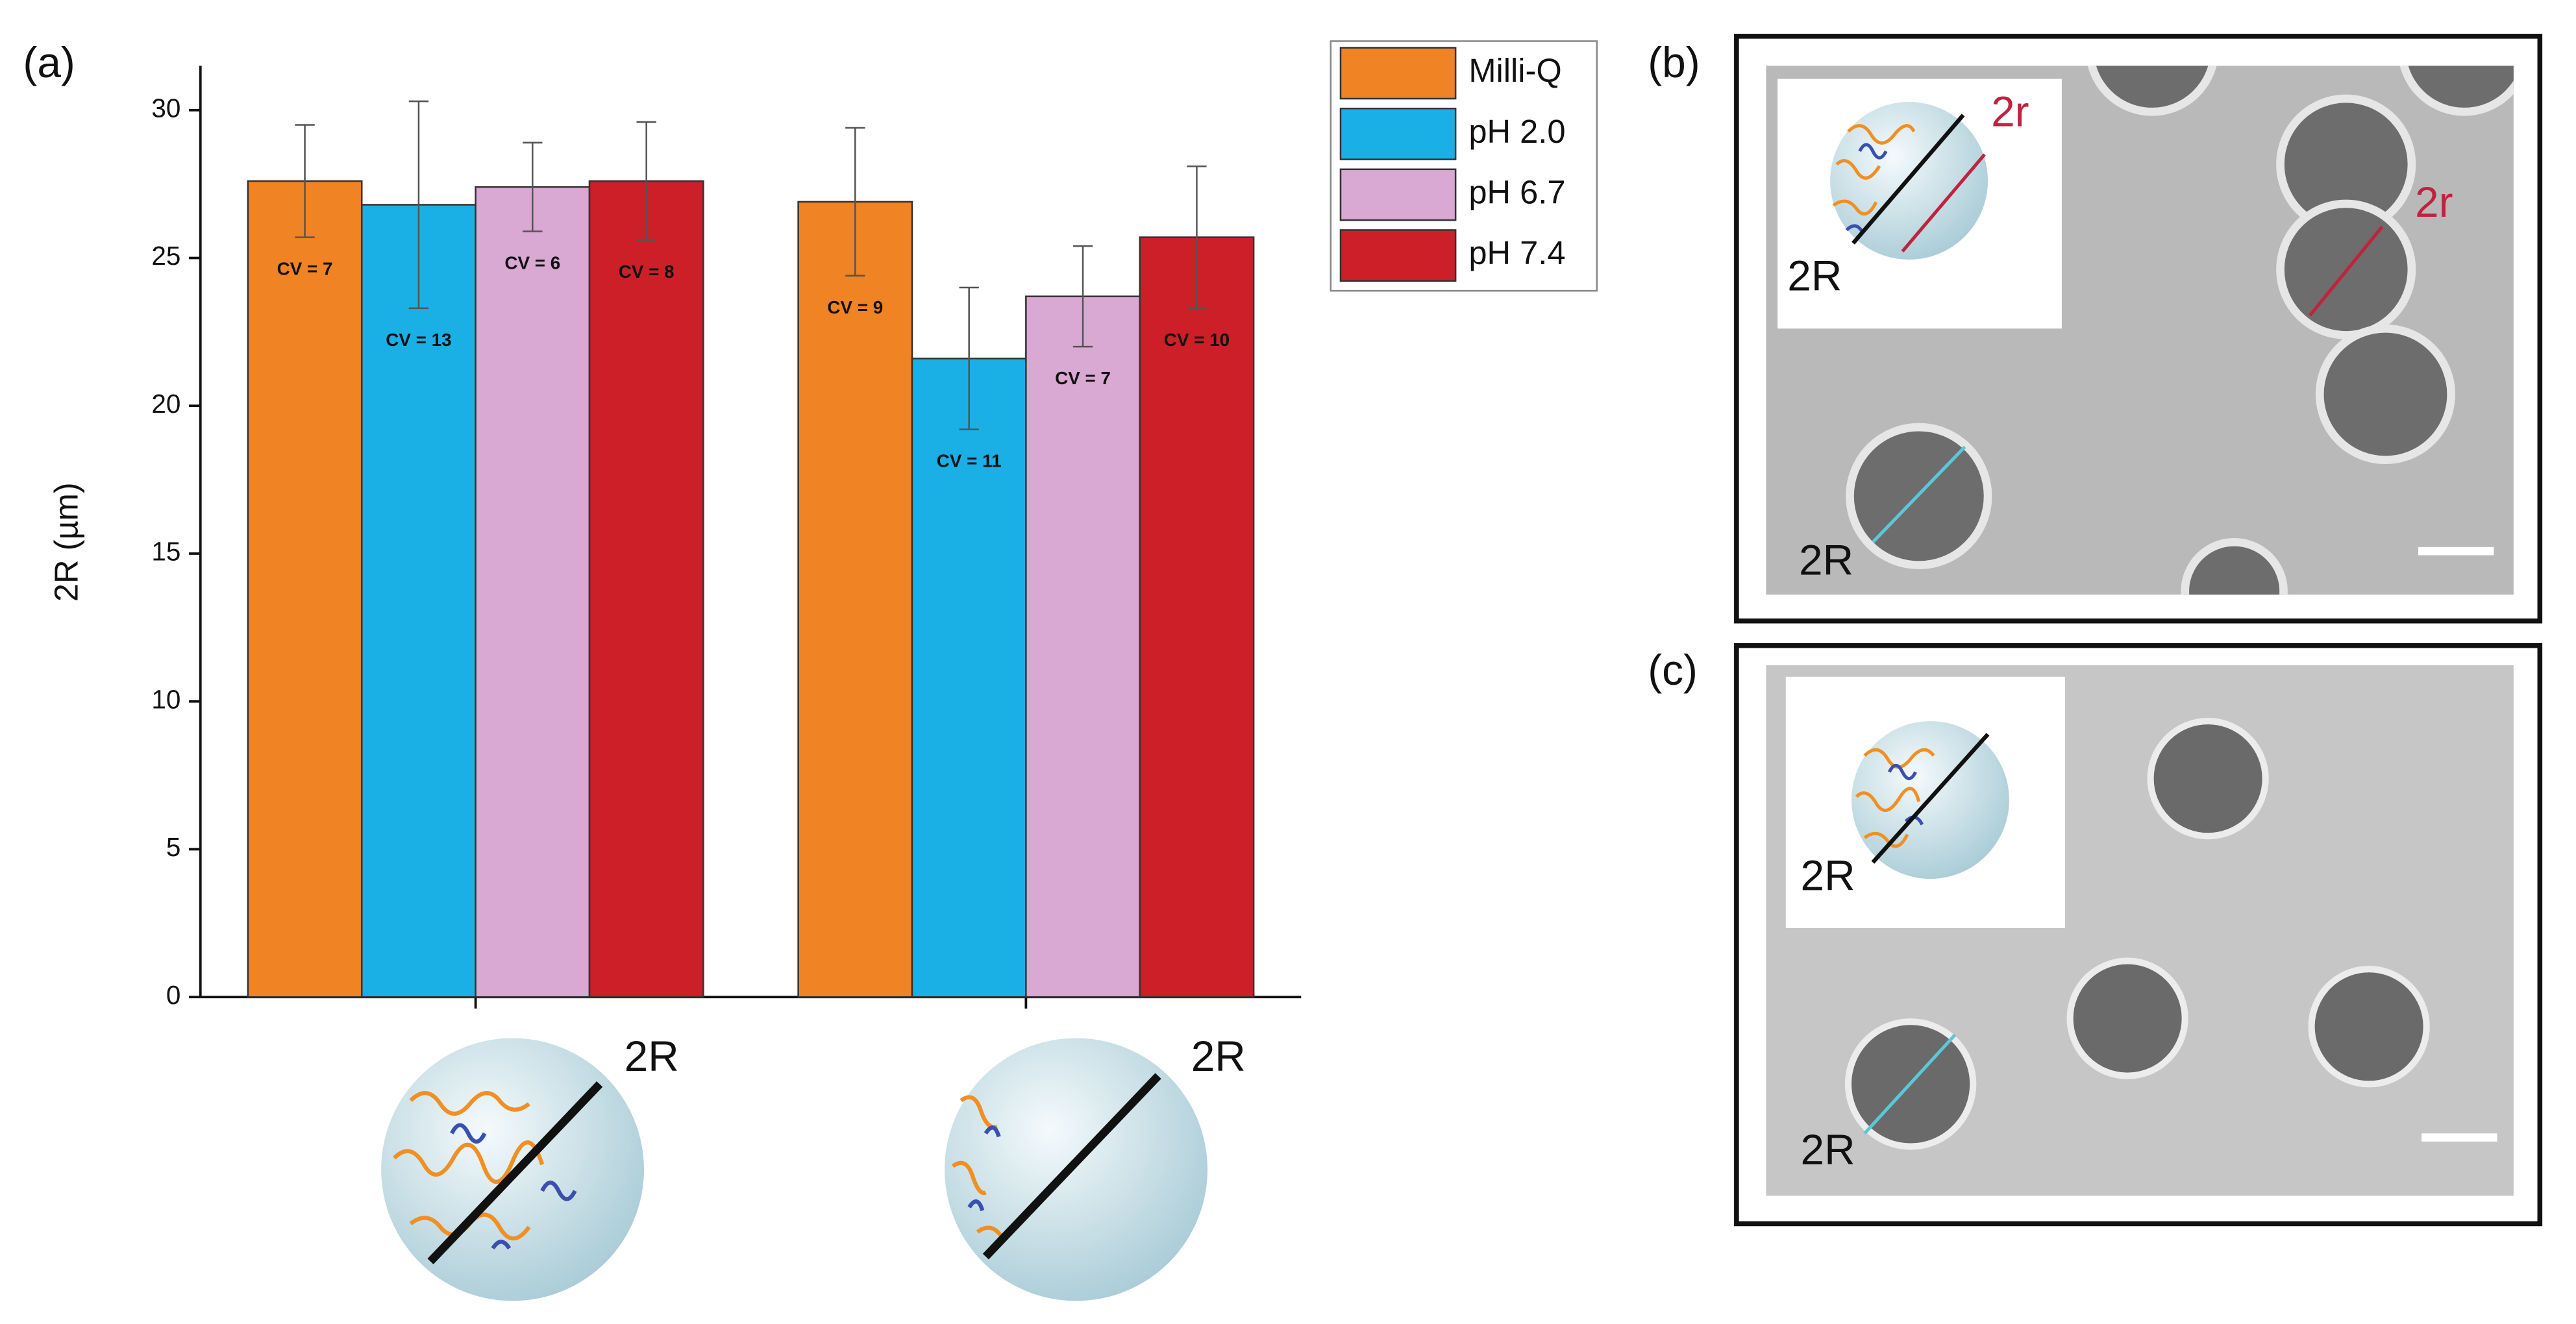 This screenshot has width=2576, height=1324. What do you see at coordinates (165, 404) in the screenshot?
I see `y-tick-label: 20` at bounding box center [165, 404].